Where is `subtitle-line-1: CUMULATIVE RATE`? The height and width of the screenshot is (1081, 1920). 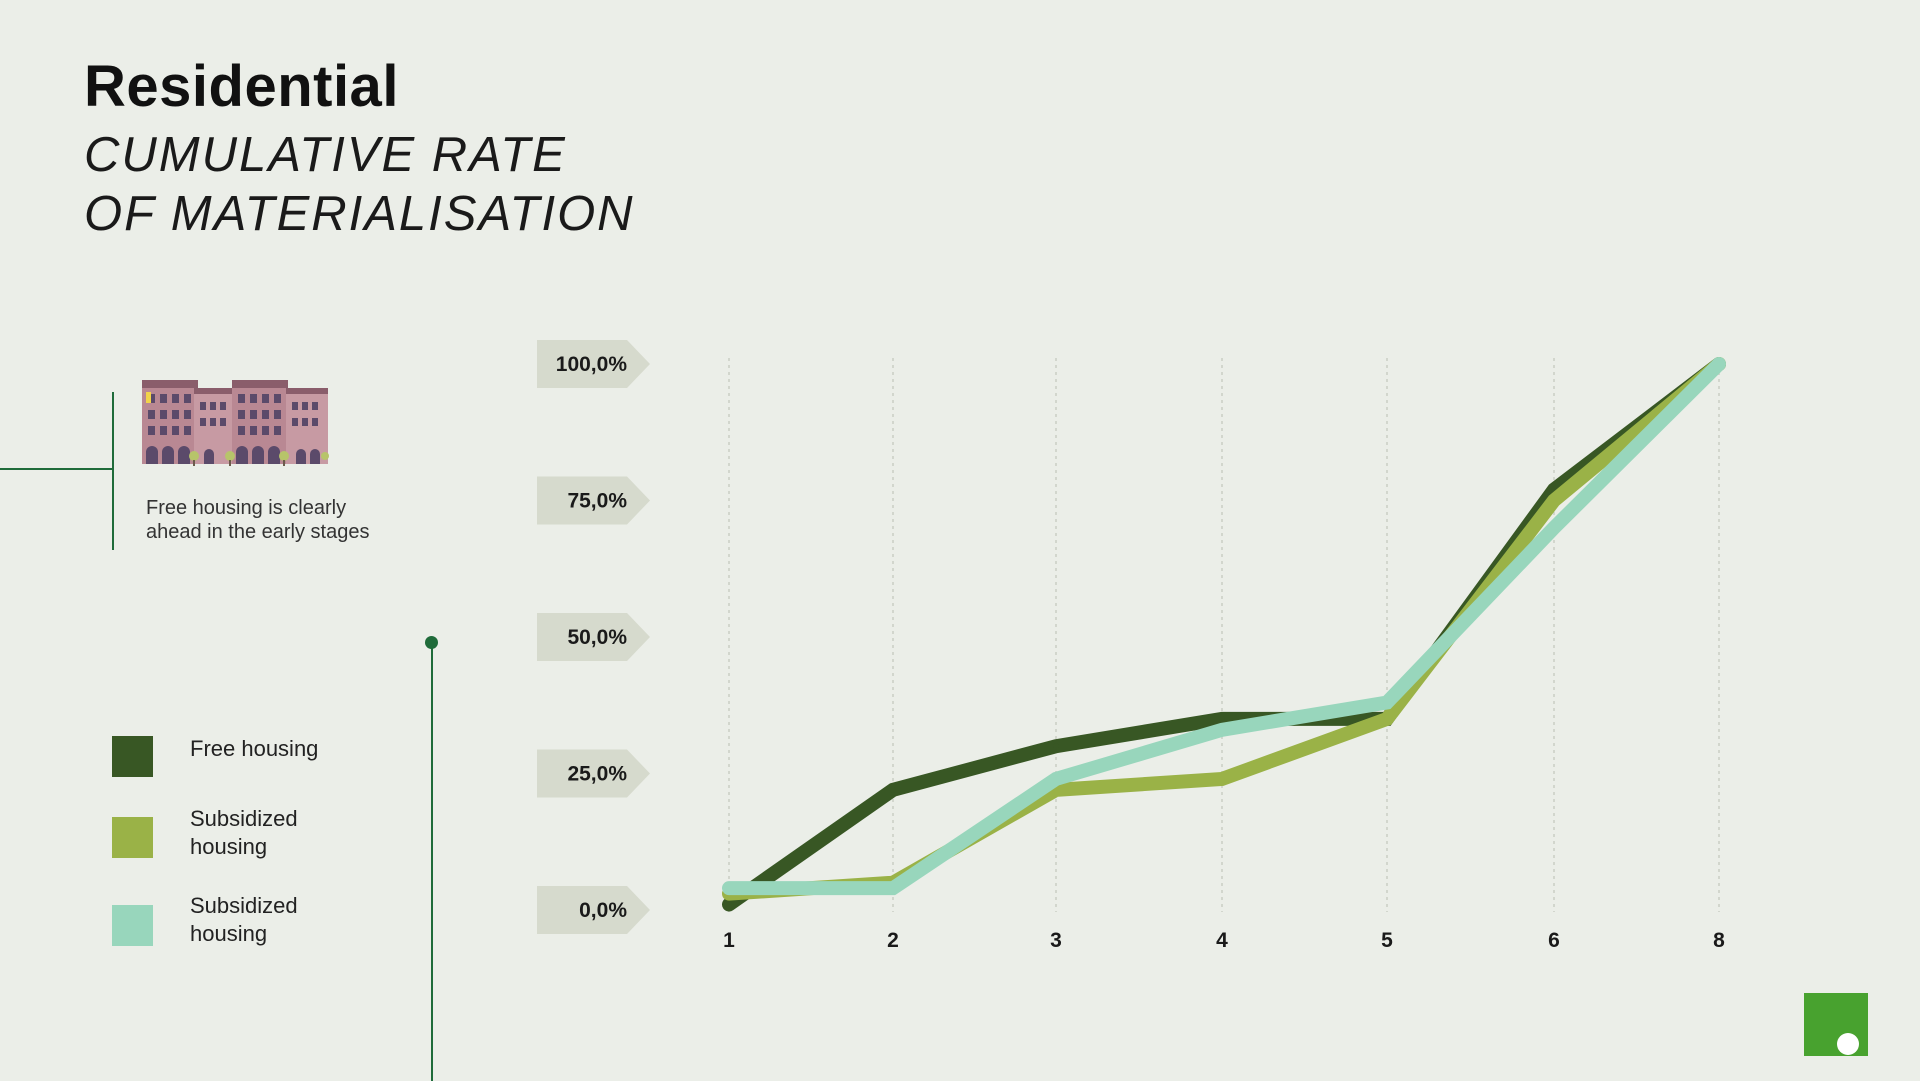
subtitle-line-1: CUMULATIVE RATE is located at coordinates (325, 155).